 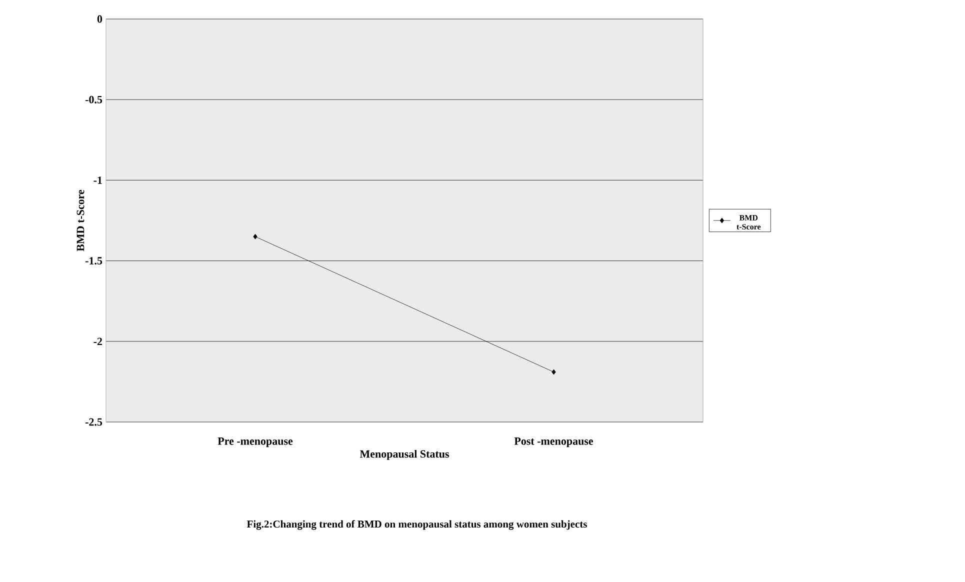 I want to click on y-tick-label: -1, so click(x=98, y=180).